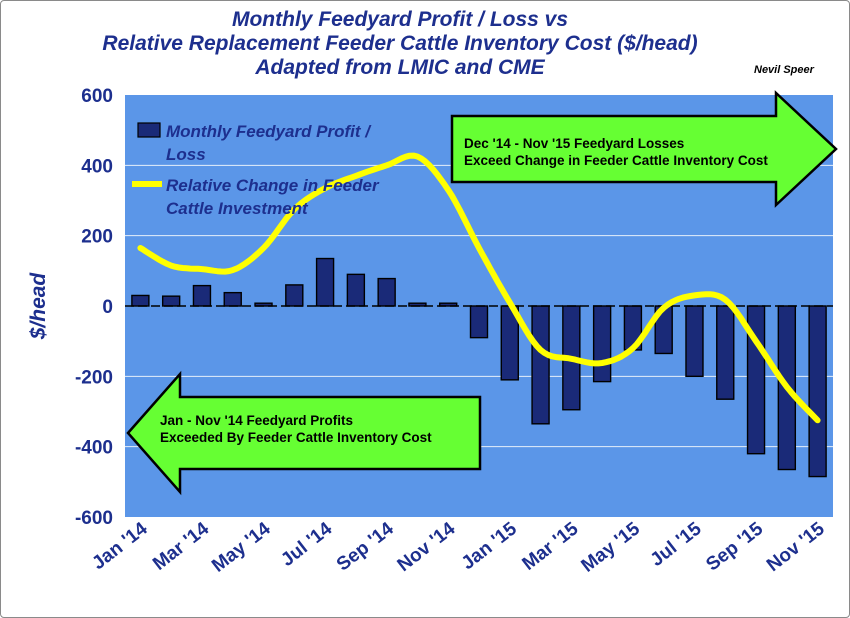 The image size is (850, 618). Describe the element at coordinates (149, 130) in the screenshot. I see `legend-bar-swatch` at that location.